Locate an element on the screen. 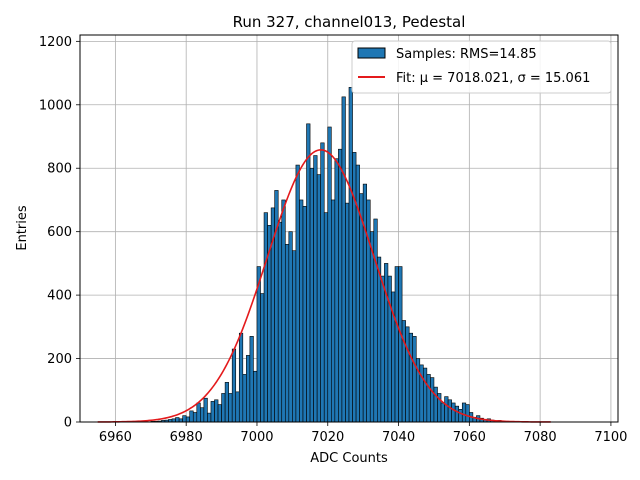 This screenshot has height=480, width=640. y-axis-title: Entries is located at coordinates (22, 228).